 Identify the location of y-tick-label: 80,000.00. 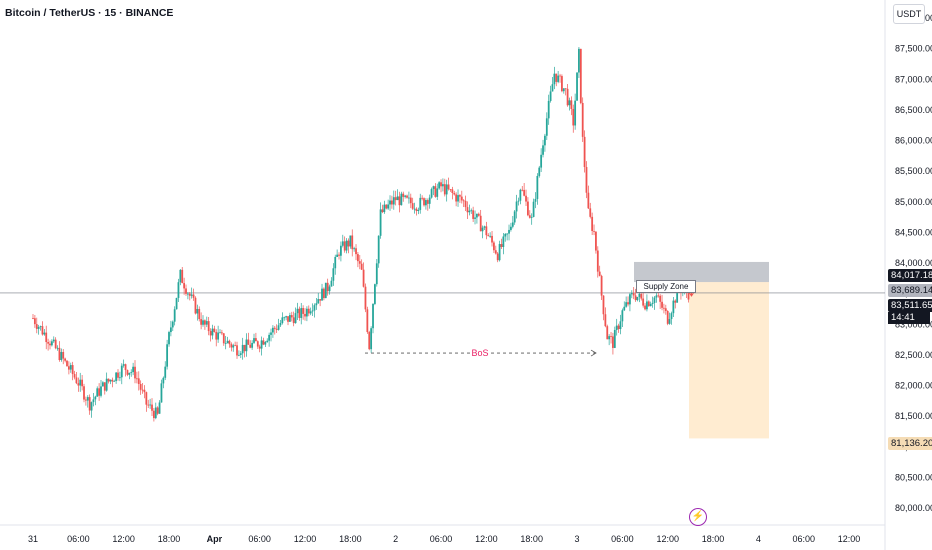
(913, 508).